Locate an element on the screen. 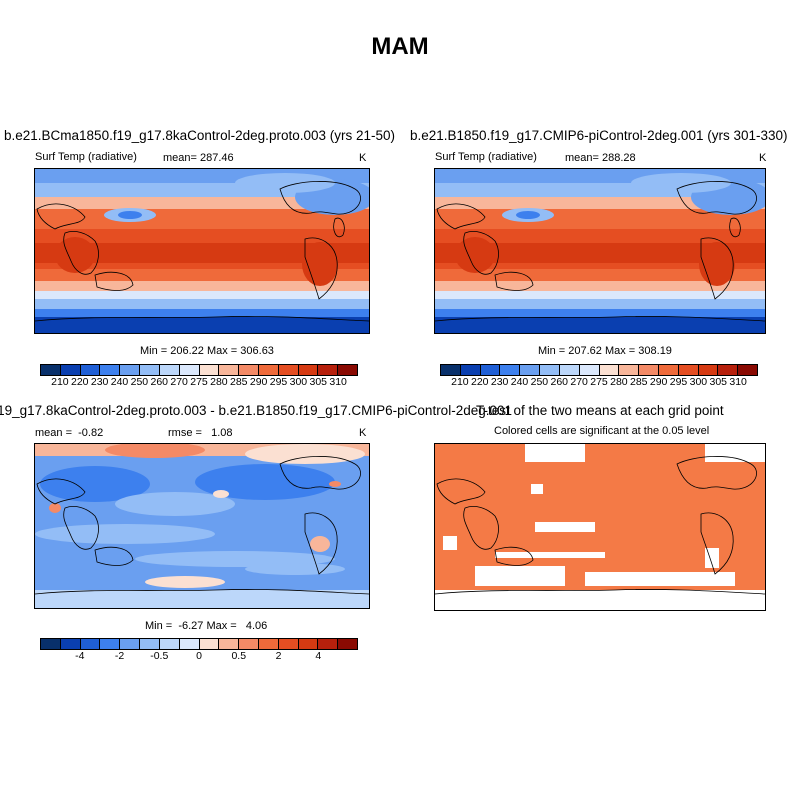 The height and width of the screenshot is (800, 800). colorbar-tick-label: 295 is located at coordinates (678, 382).